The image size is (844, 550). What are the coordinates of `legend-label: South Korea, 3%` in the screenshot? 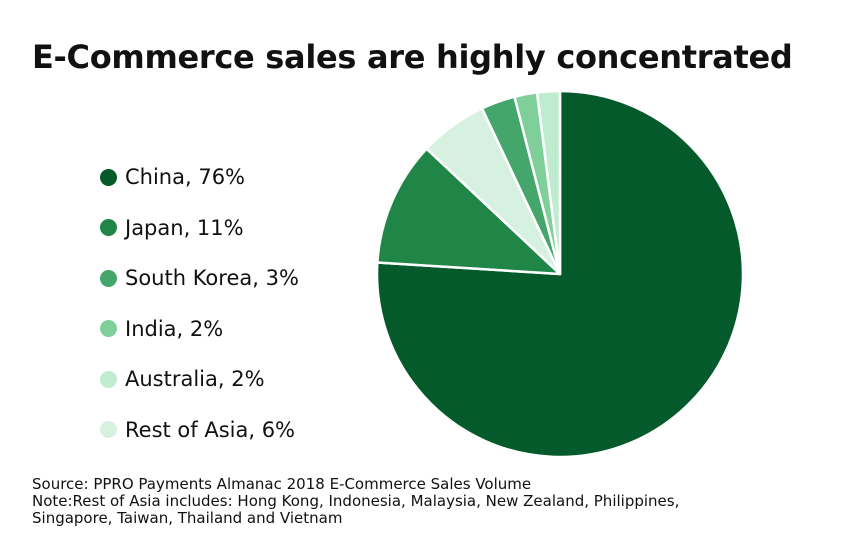 It's located at (212, 278).